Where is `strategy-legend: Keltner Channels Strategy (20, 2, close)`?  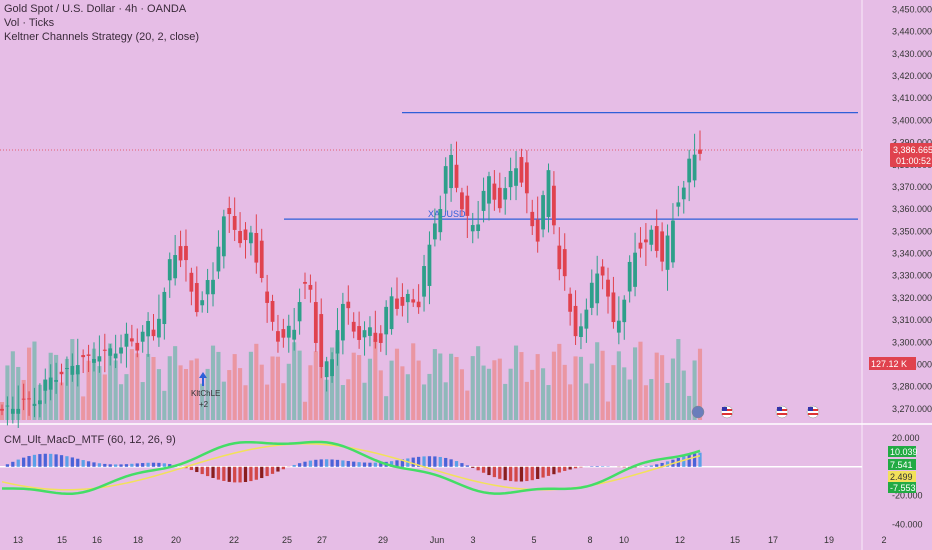 strategy-legend: Keltner Channels Strategy (20, 2, close) is located at coordinates (102, 37).